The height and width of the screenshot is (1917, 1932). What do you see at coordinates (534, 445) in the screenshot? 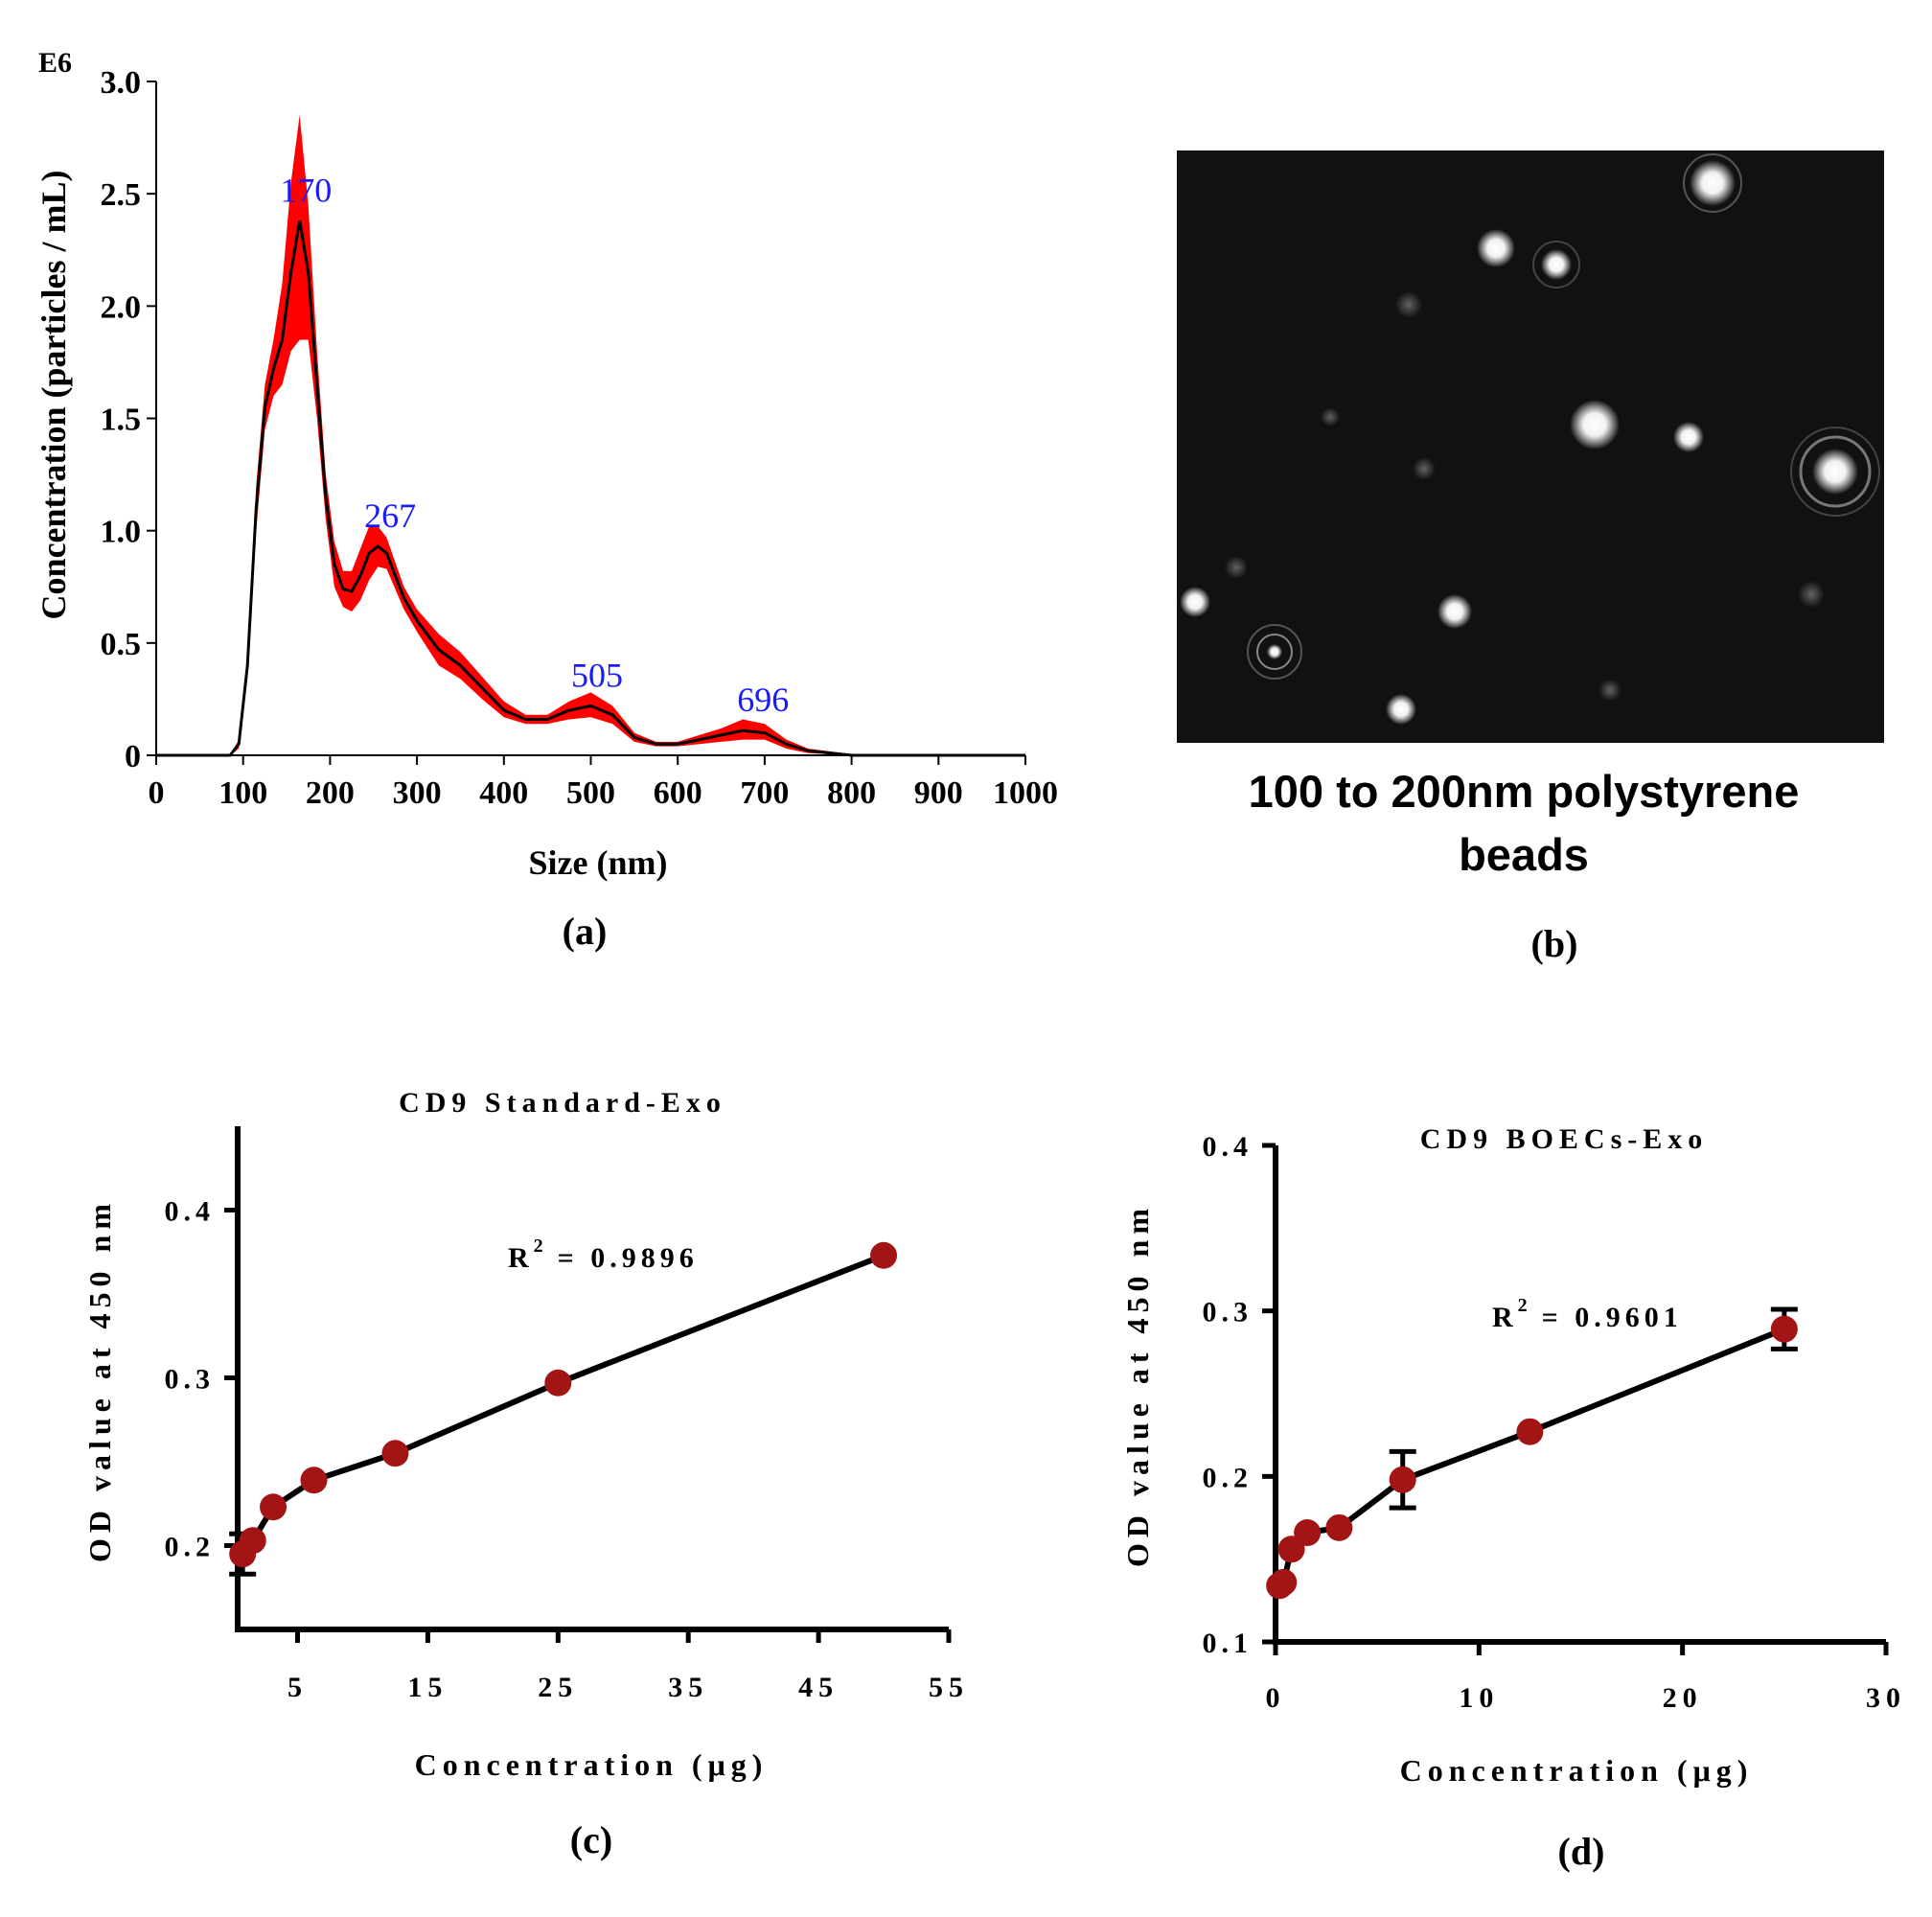
I see `peak-labels-group: 170 267 505 696` at bounding box center [534, 445].